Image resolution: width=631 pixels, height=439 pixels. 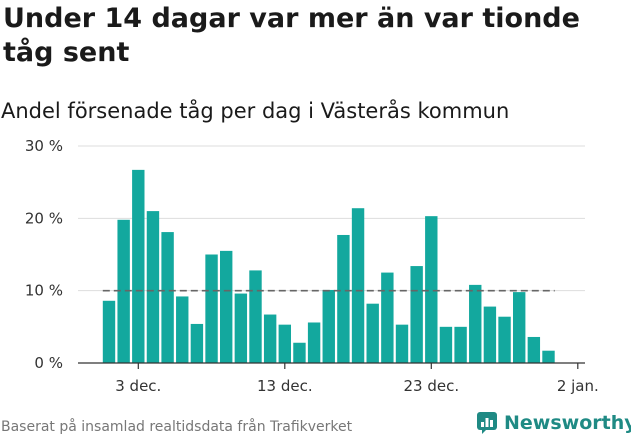 I want to click on x-tick-label: 23 dec., so click(x=431, y=386).